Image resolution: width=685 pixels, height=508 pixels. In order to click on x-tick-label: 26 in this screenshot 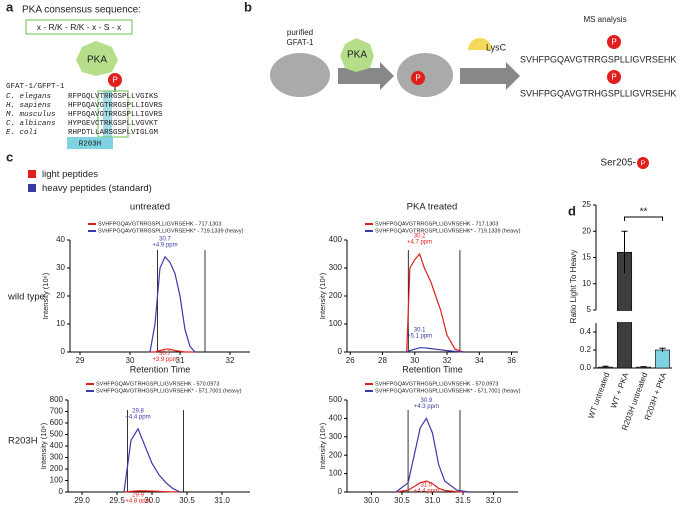, I will do `click(350, 360)`.